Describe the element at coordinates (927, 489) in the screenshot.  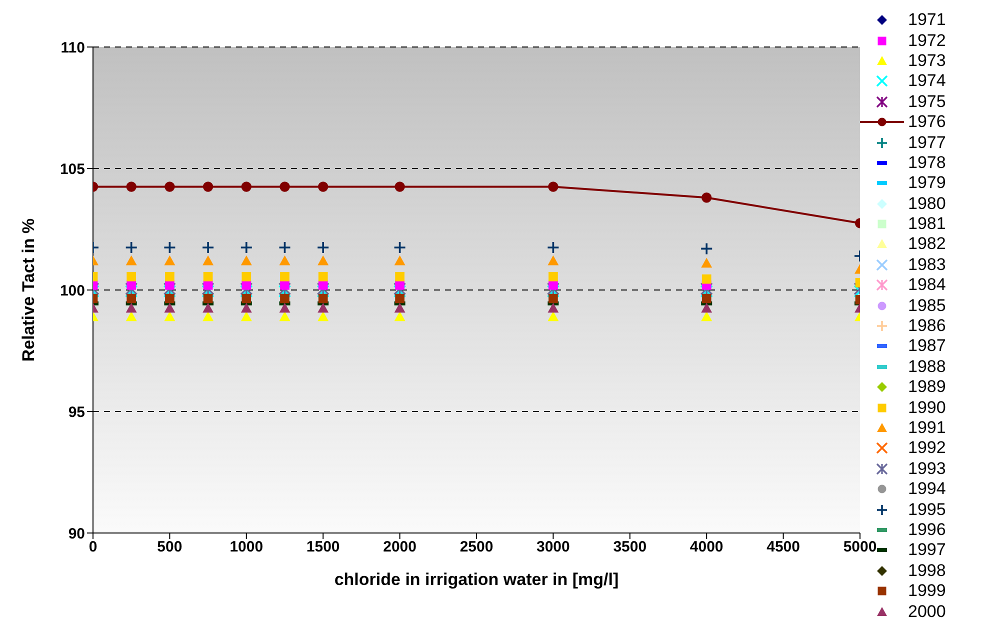
I see `legend-label: 1994` at that location.